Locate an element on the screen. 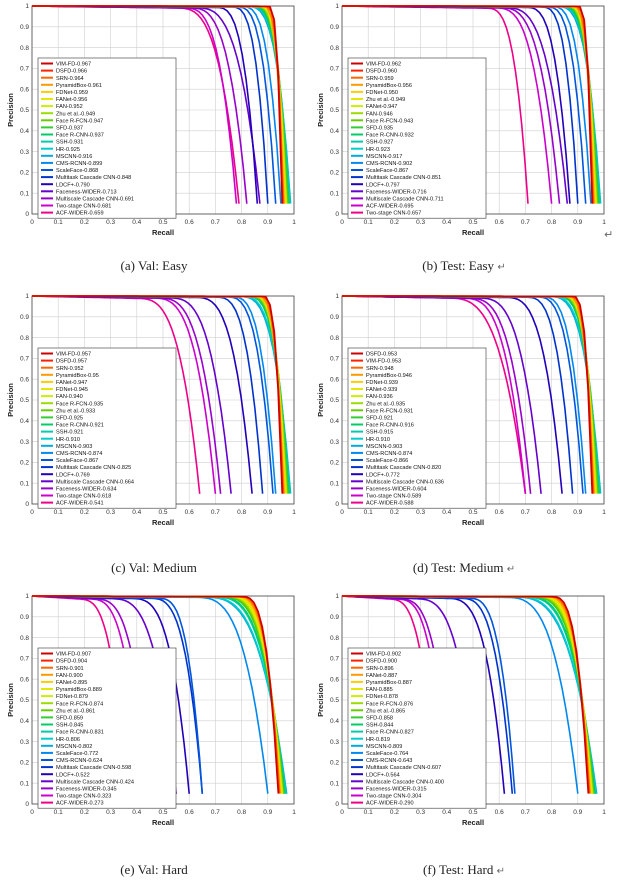  legend-label: FDNet-0.939 is located at coordinates (382, 383).